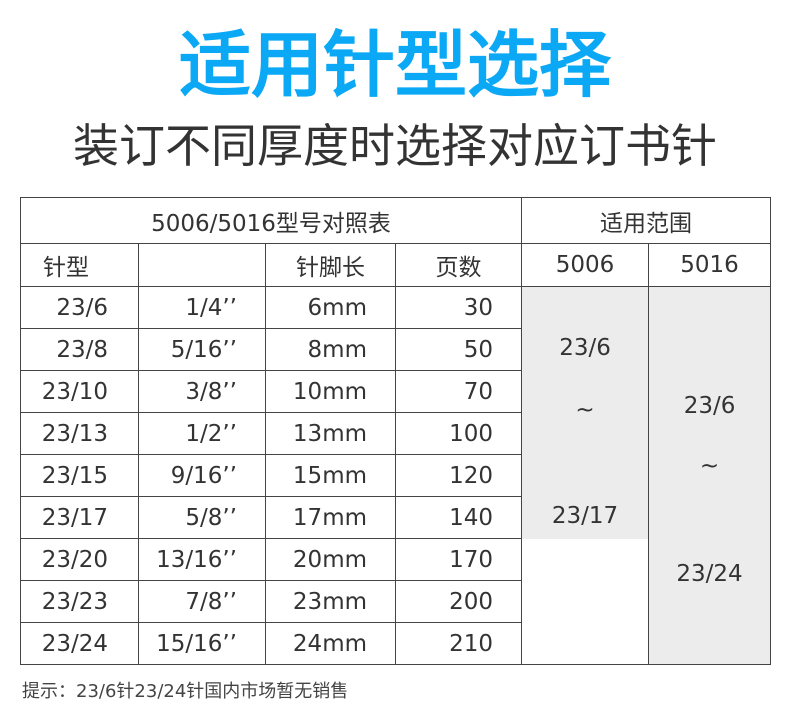 Image resolution: width=790 pixels, height=728 pixels. Describe the element at coordinates (79, 391) in the screenshot. I see `staple-type: 23/10` at that location.